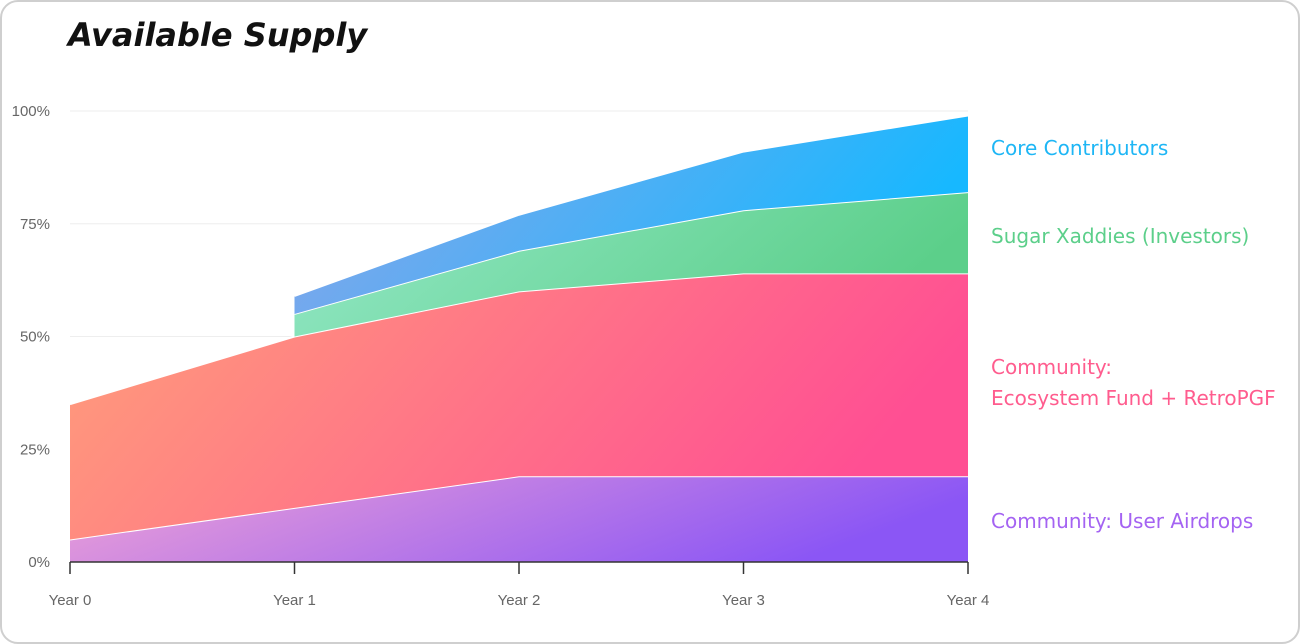 This screenshot has width=1300, height=644. What do you see at coordinates (968, 600) in the screenshot?
I see `x-tick-label: Year 4` at bounding box center [968, 600].